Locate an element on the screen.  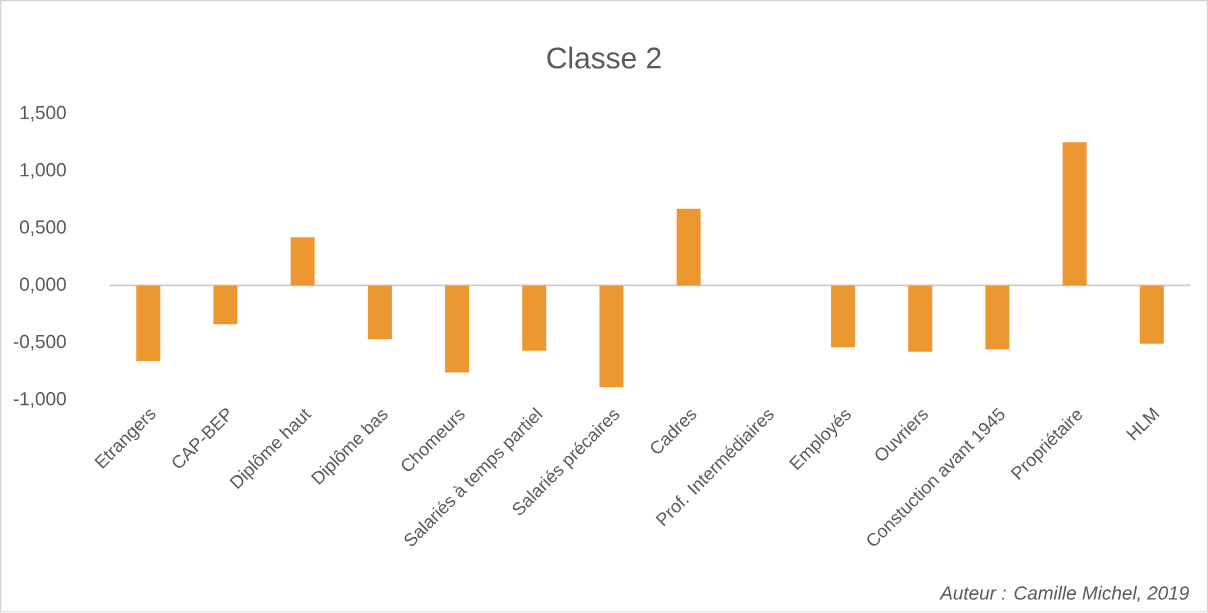
y-tick-label: 1,000 is located at coordinates (43, 171).